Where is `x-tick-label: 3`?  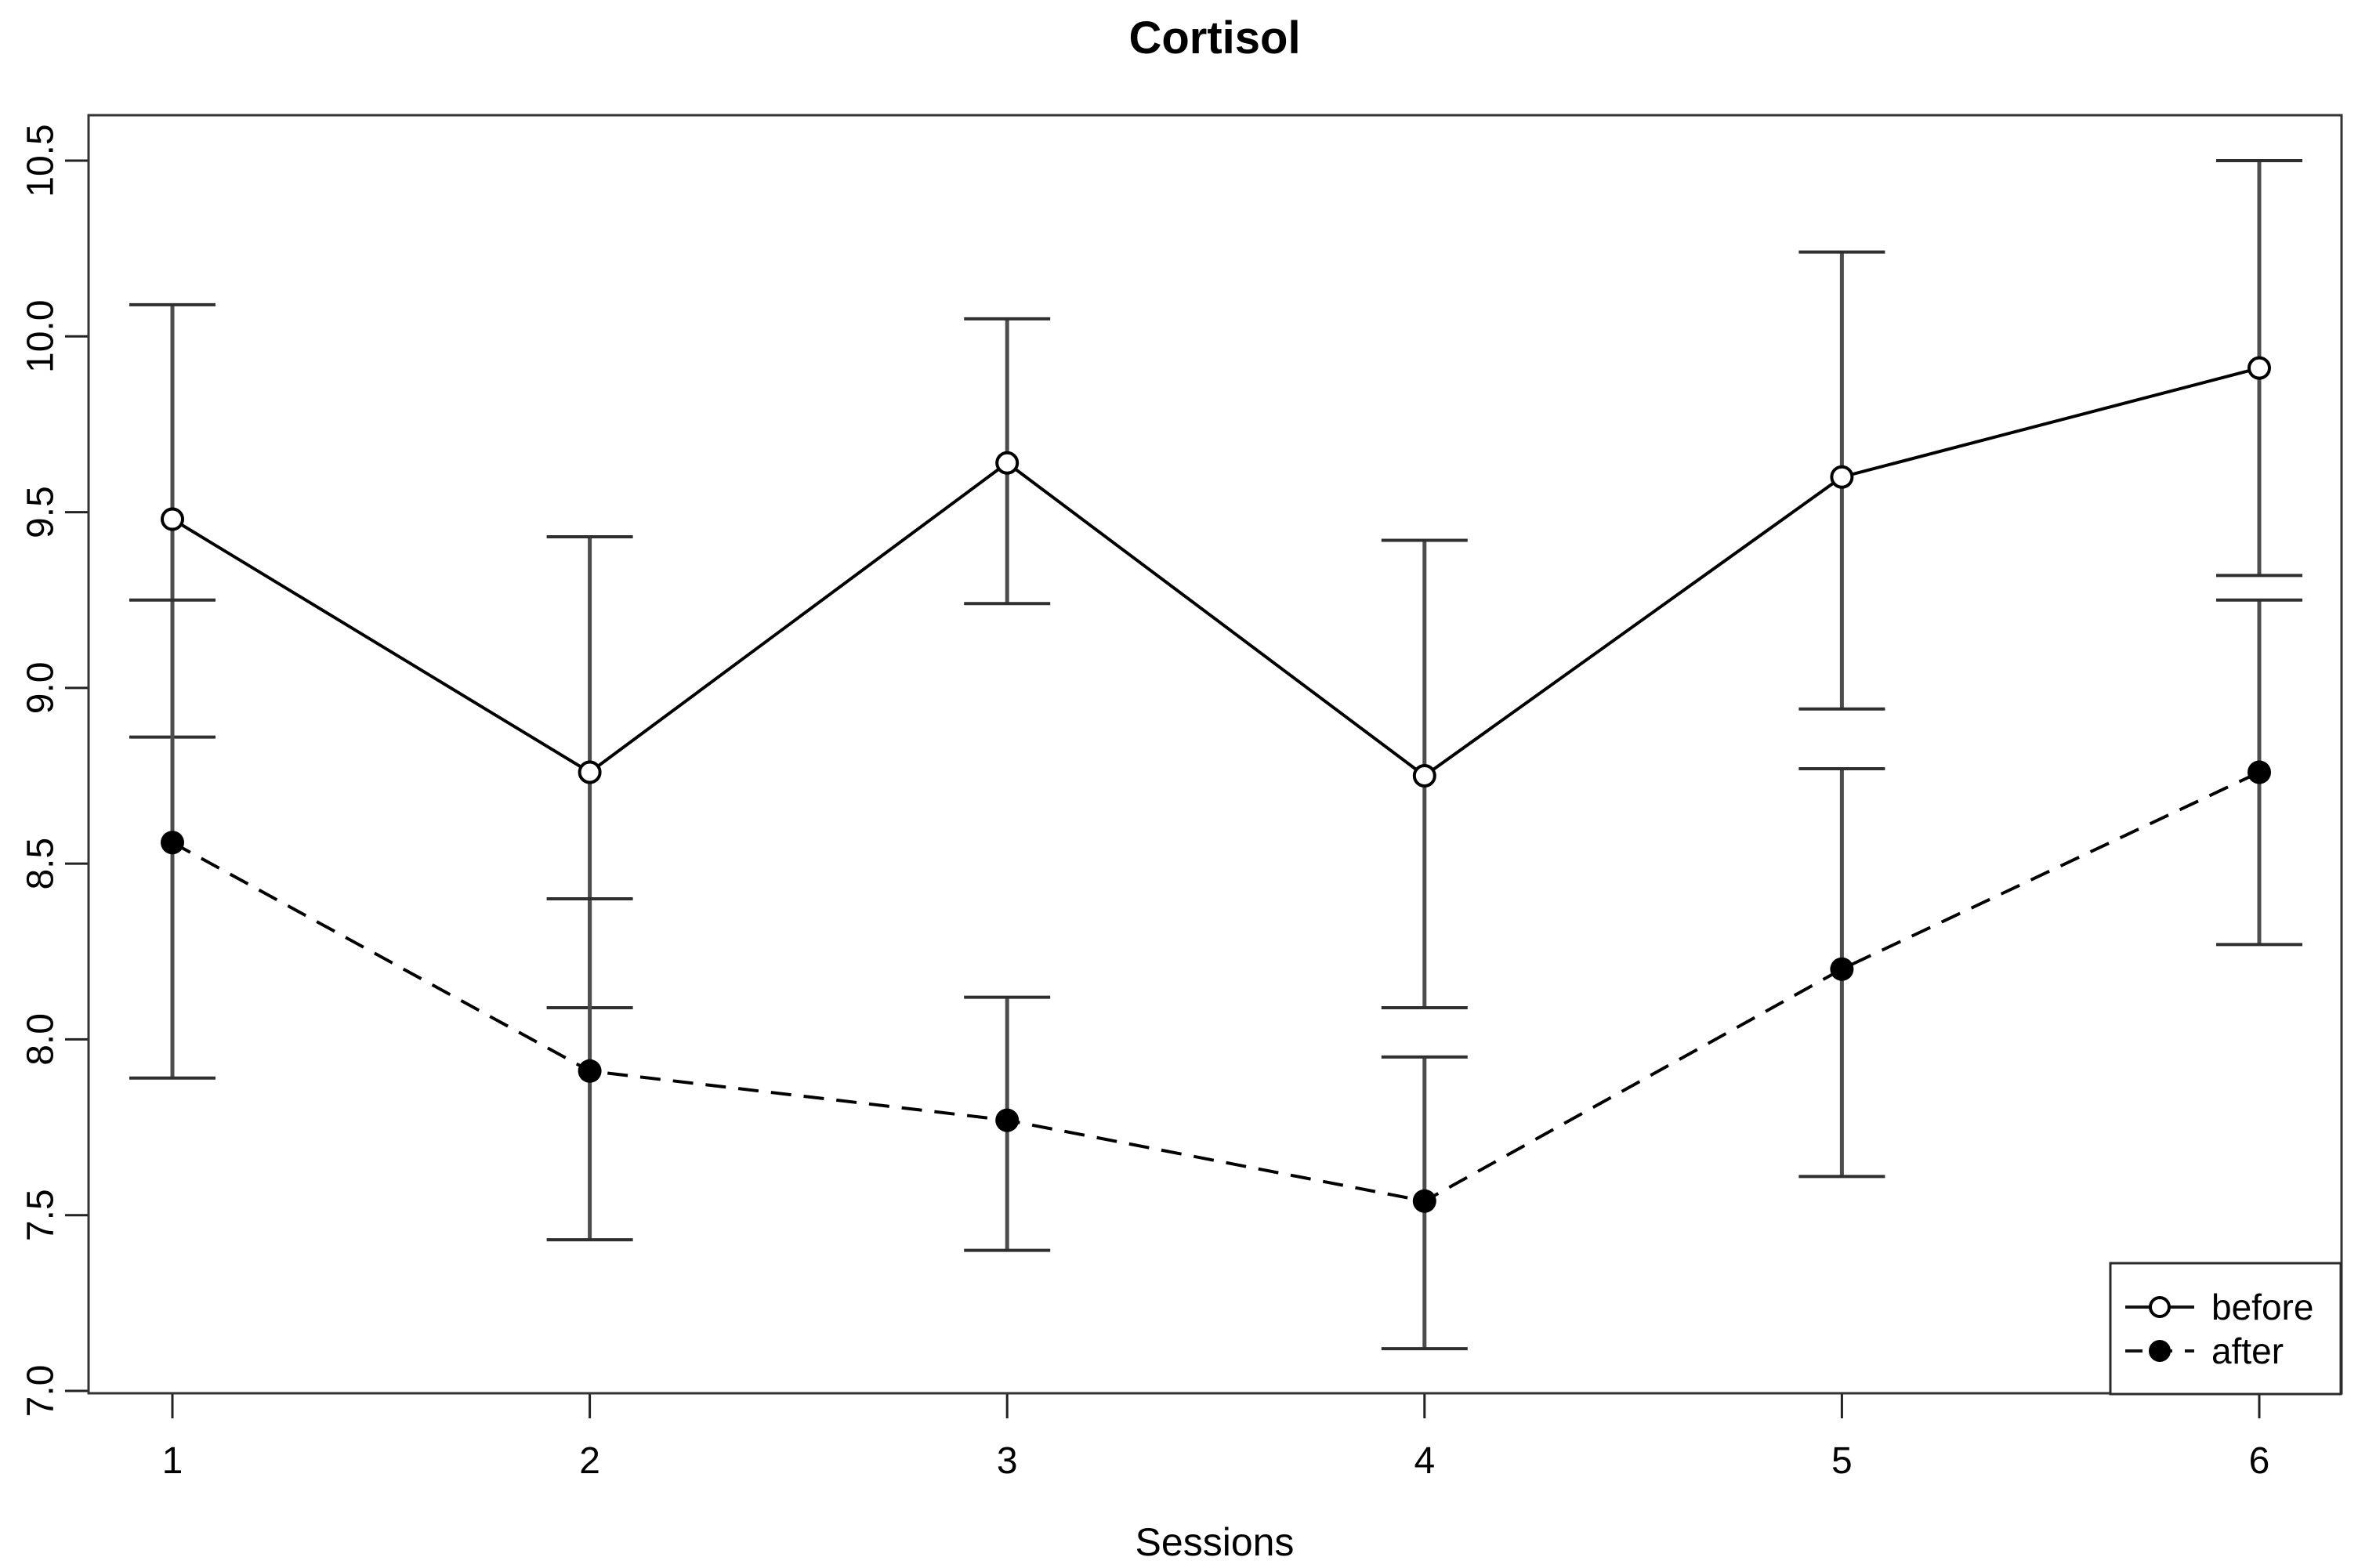
x-tick-label: 3 is located at coordinates (1007, 1461).